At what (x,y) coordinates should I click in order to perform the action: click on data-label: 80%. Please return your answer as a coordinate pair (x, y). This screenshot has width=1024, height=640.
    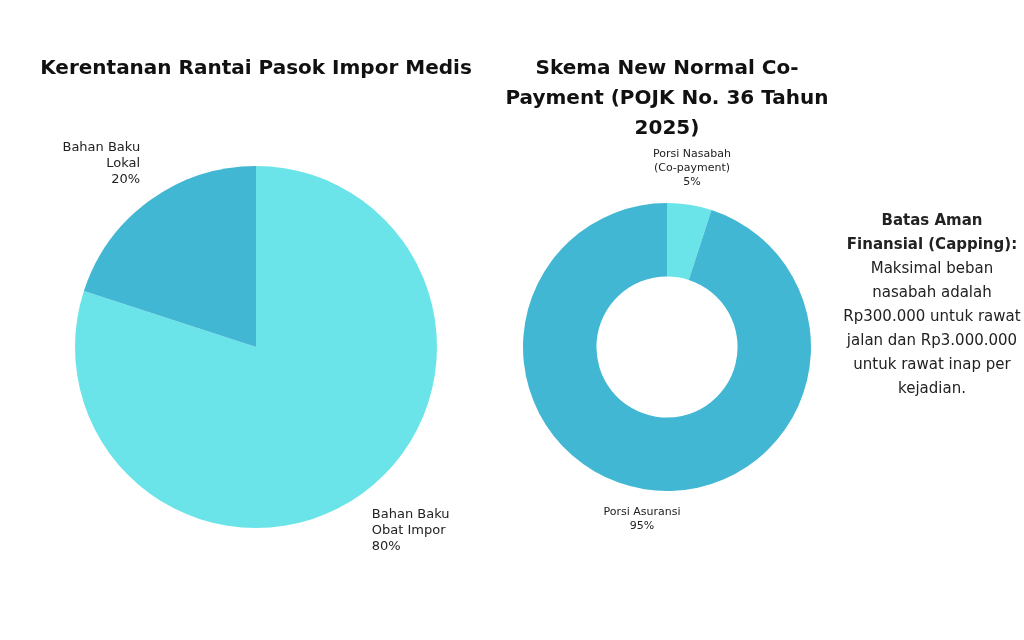
    Looking at the image, I should click on (386, 545).